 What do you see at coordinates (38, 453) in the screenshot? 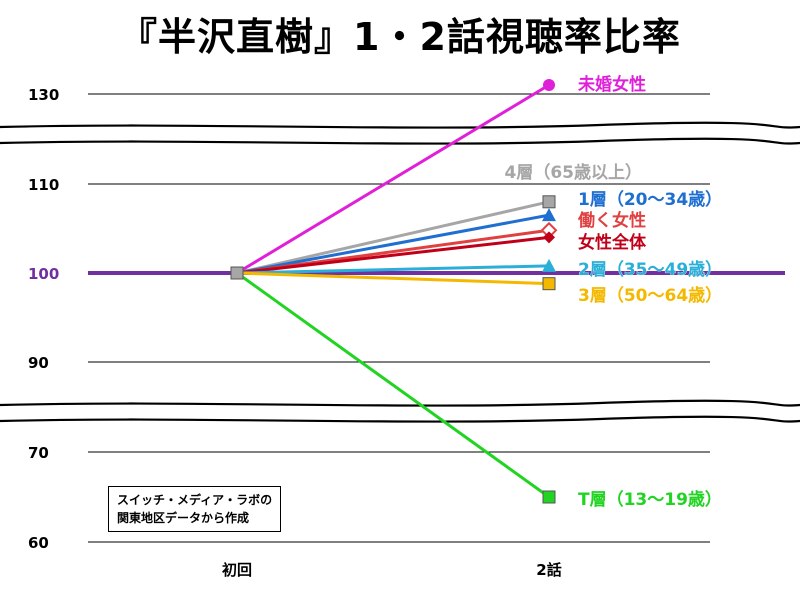
I see `y-tick-label: 70` at bounding box center [38, 453].